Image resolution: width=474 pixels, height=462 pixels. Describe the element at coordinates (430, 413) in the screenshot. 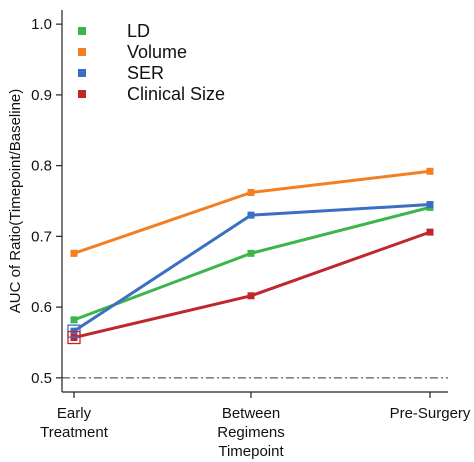

I see `x-tick-label: Pre-Surgery` at that location.